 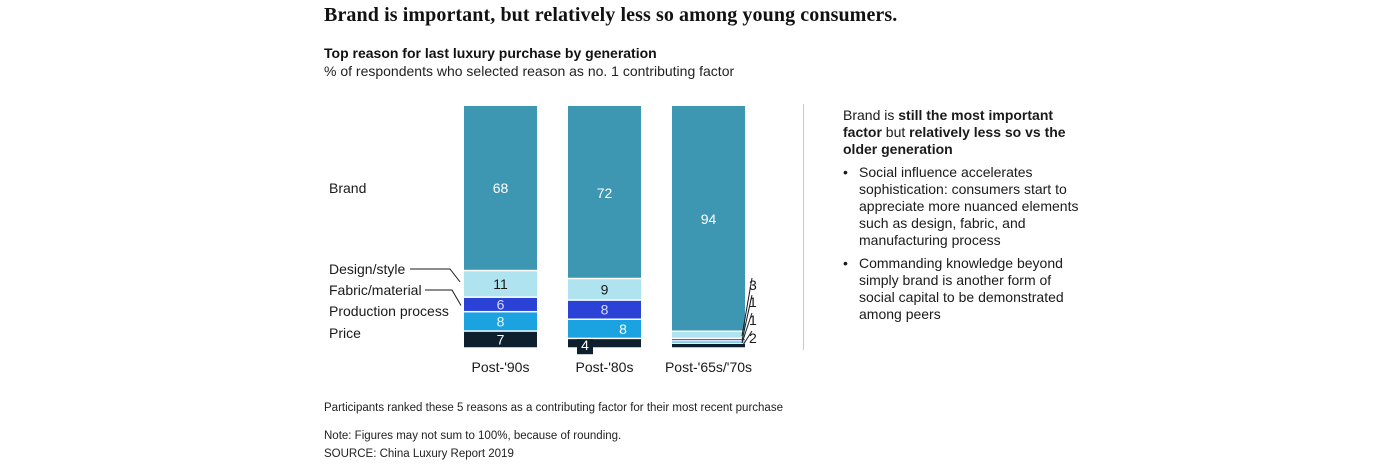 I want to click on insight-lead-emphasis: still the most important factor, so click(x=948, y=123).